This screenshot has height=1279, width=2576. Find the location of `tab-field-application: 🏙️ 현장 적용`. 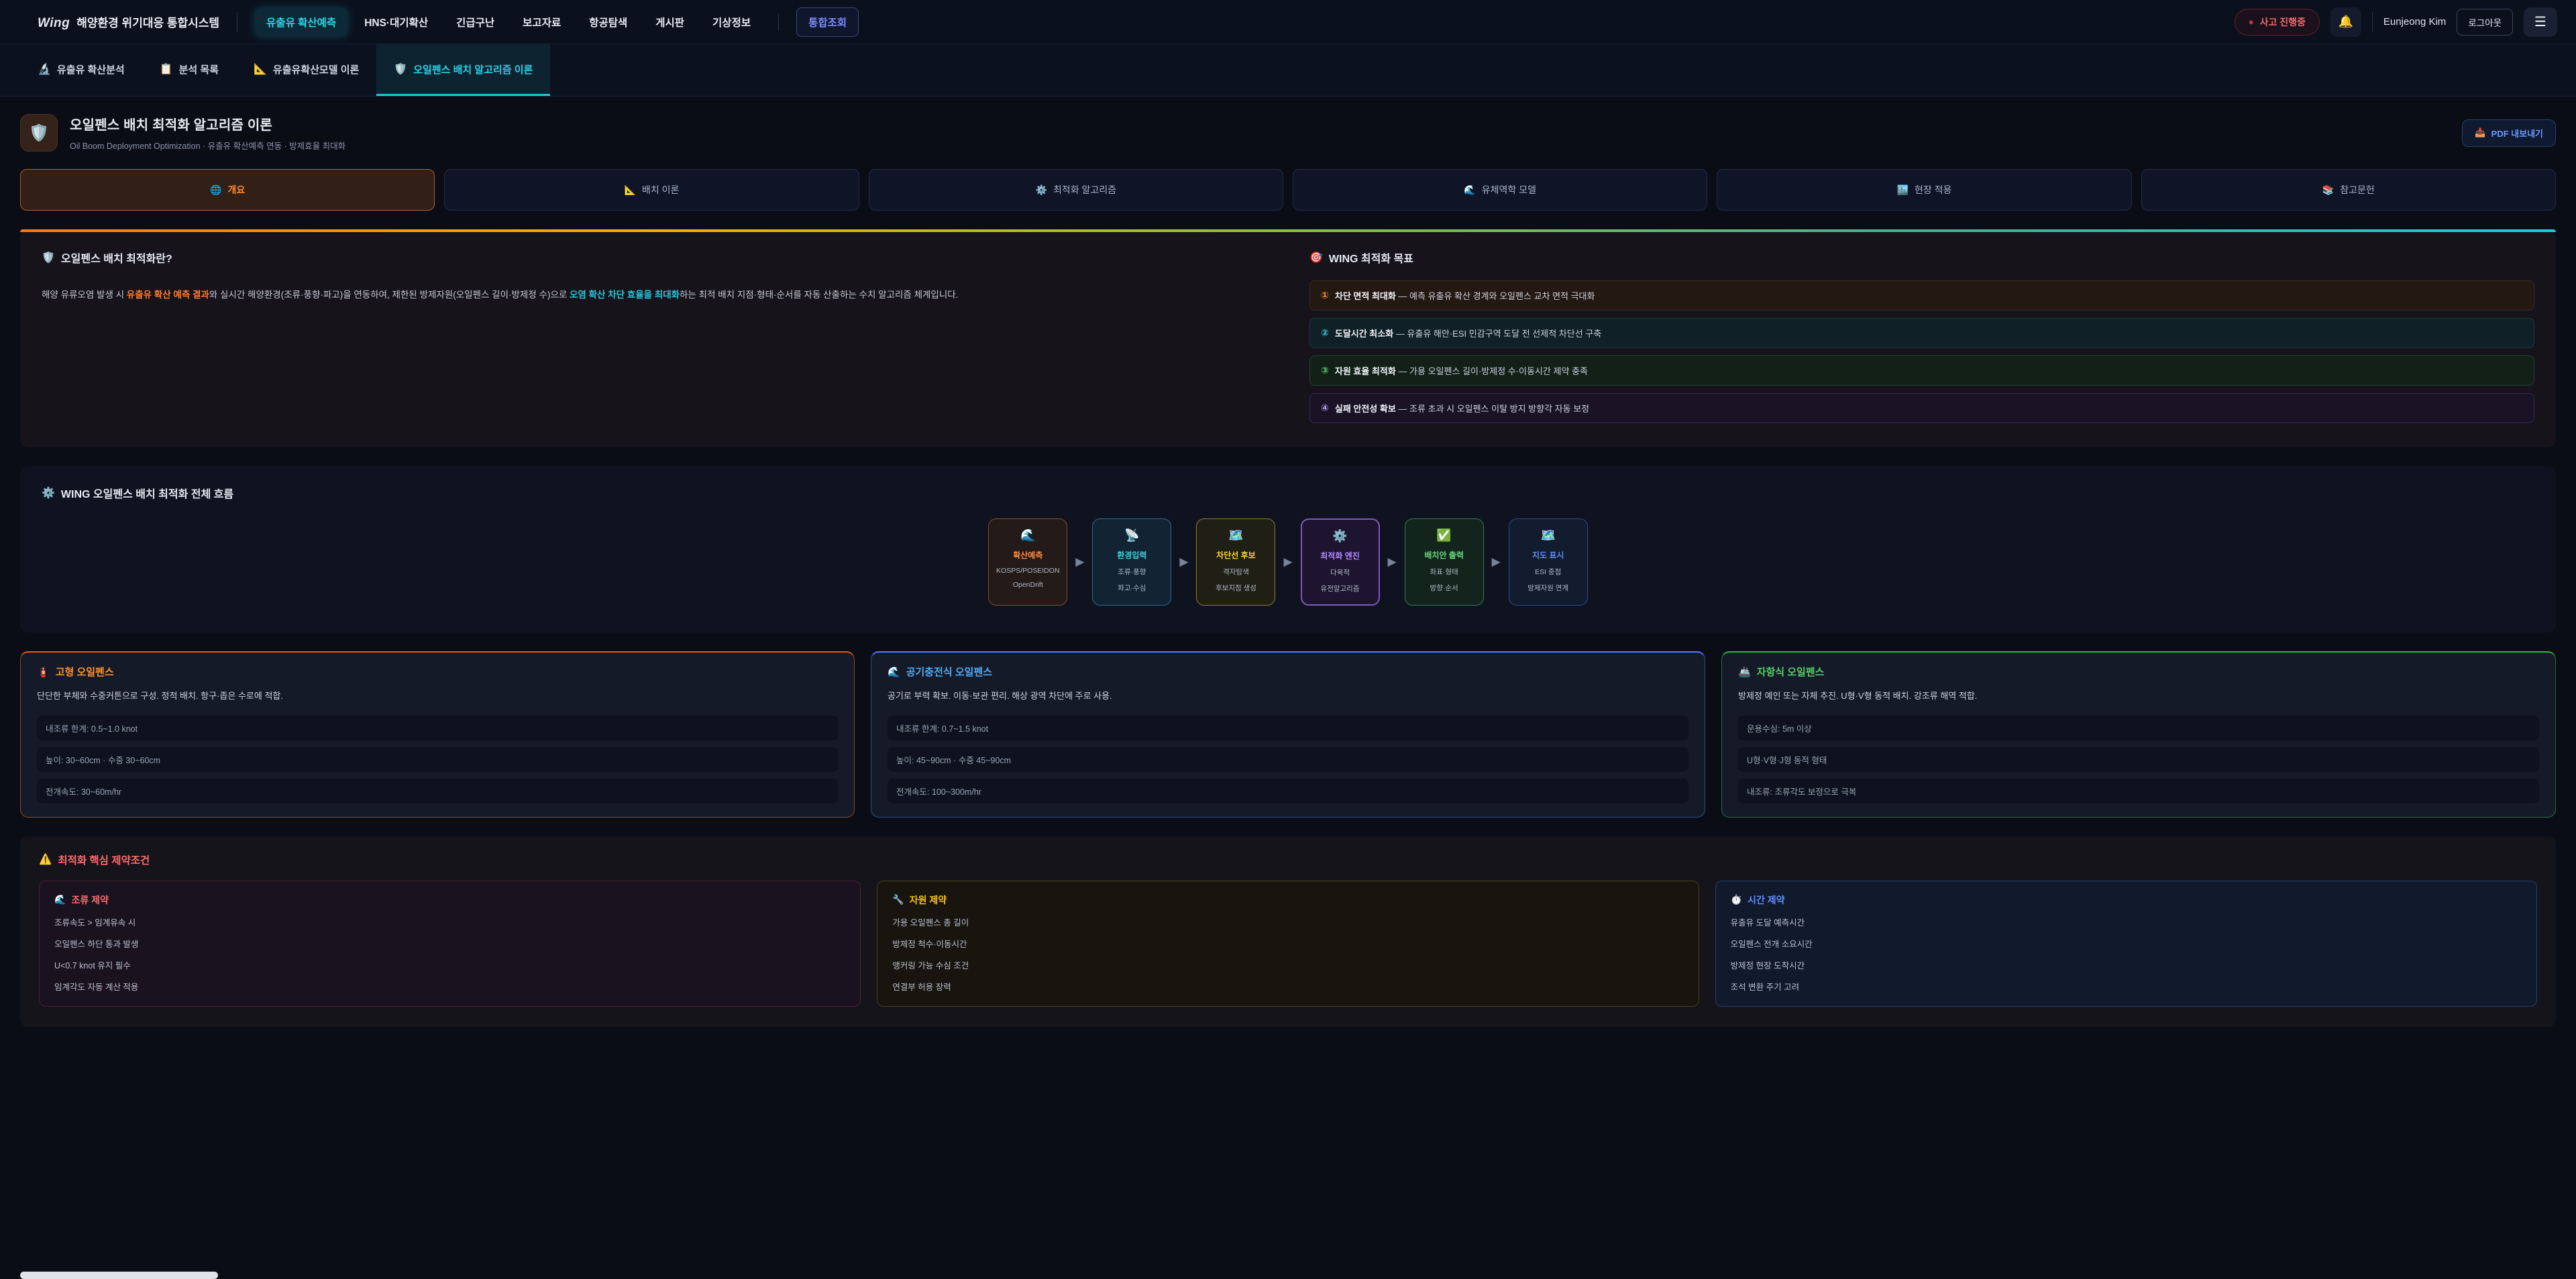

tab-field-application: 🏙️ 현장 적용 is located at coordinates (1924, 190).